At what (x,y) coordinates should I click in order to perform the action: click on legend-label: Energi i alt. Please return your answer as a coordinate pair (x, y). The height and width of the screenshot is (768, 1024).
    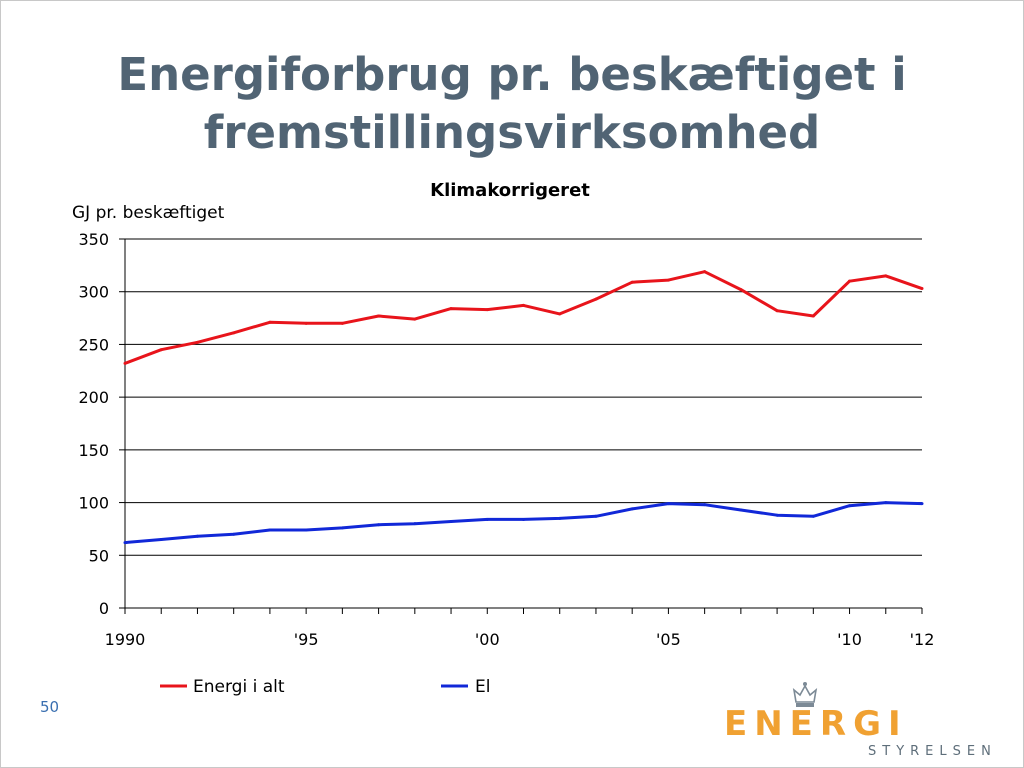
    Looking at the image, I should click on (239, 687).